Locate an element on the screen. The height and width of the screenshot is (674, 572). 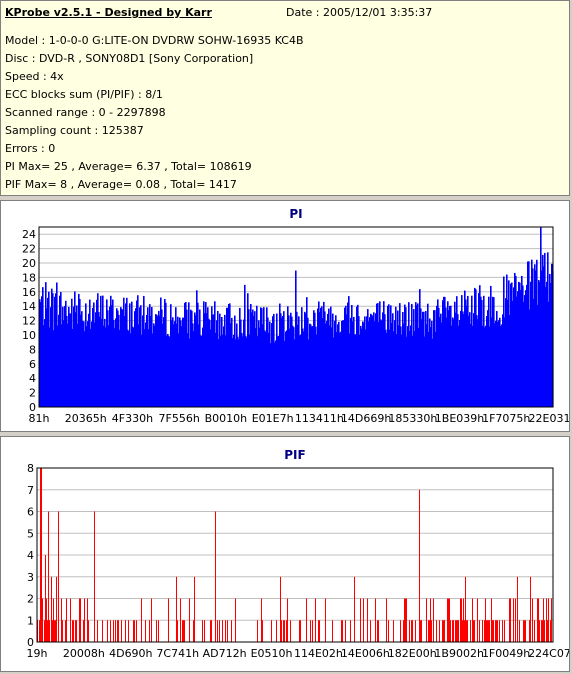
pif-x-tick-label: 20008h is located at coordinates (84, 653).